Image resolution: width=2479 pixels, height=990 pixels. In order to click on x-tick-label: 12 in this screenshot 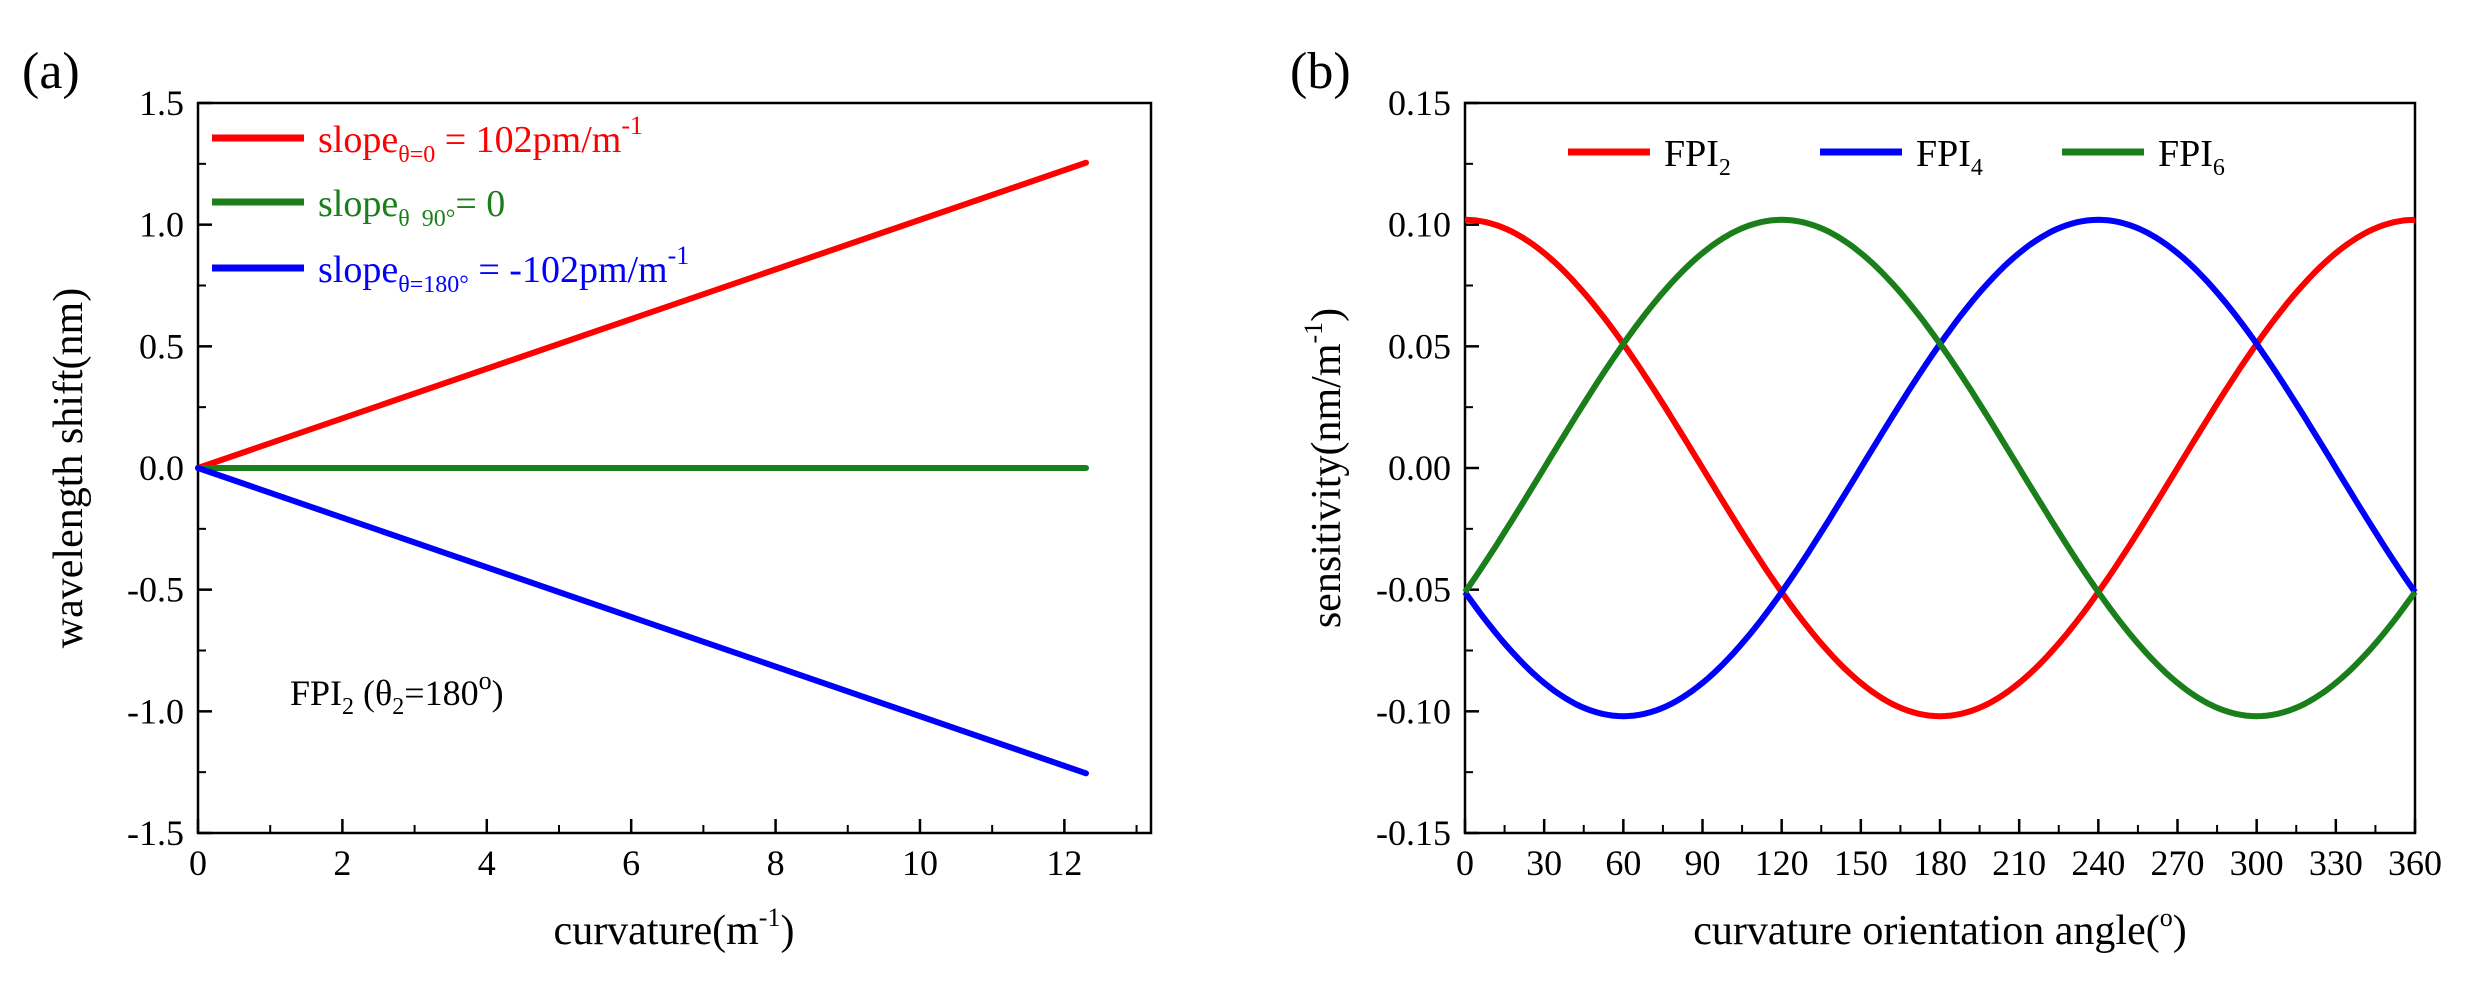, I will do `click(1064, 863)`.